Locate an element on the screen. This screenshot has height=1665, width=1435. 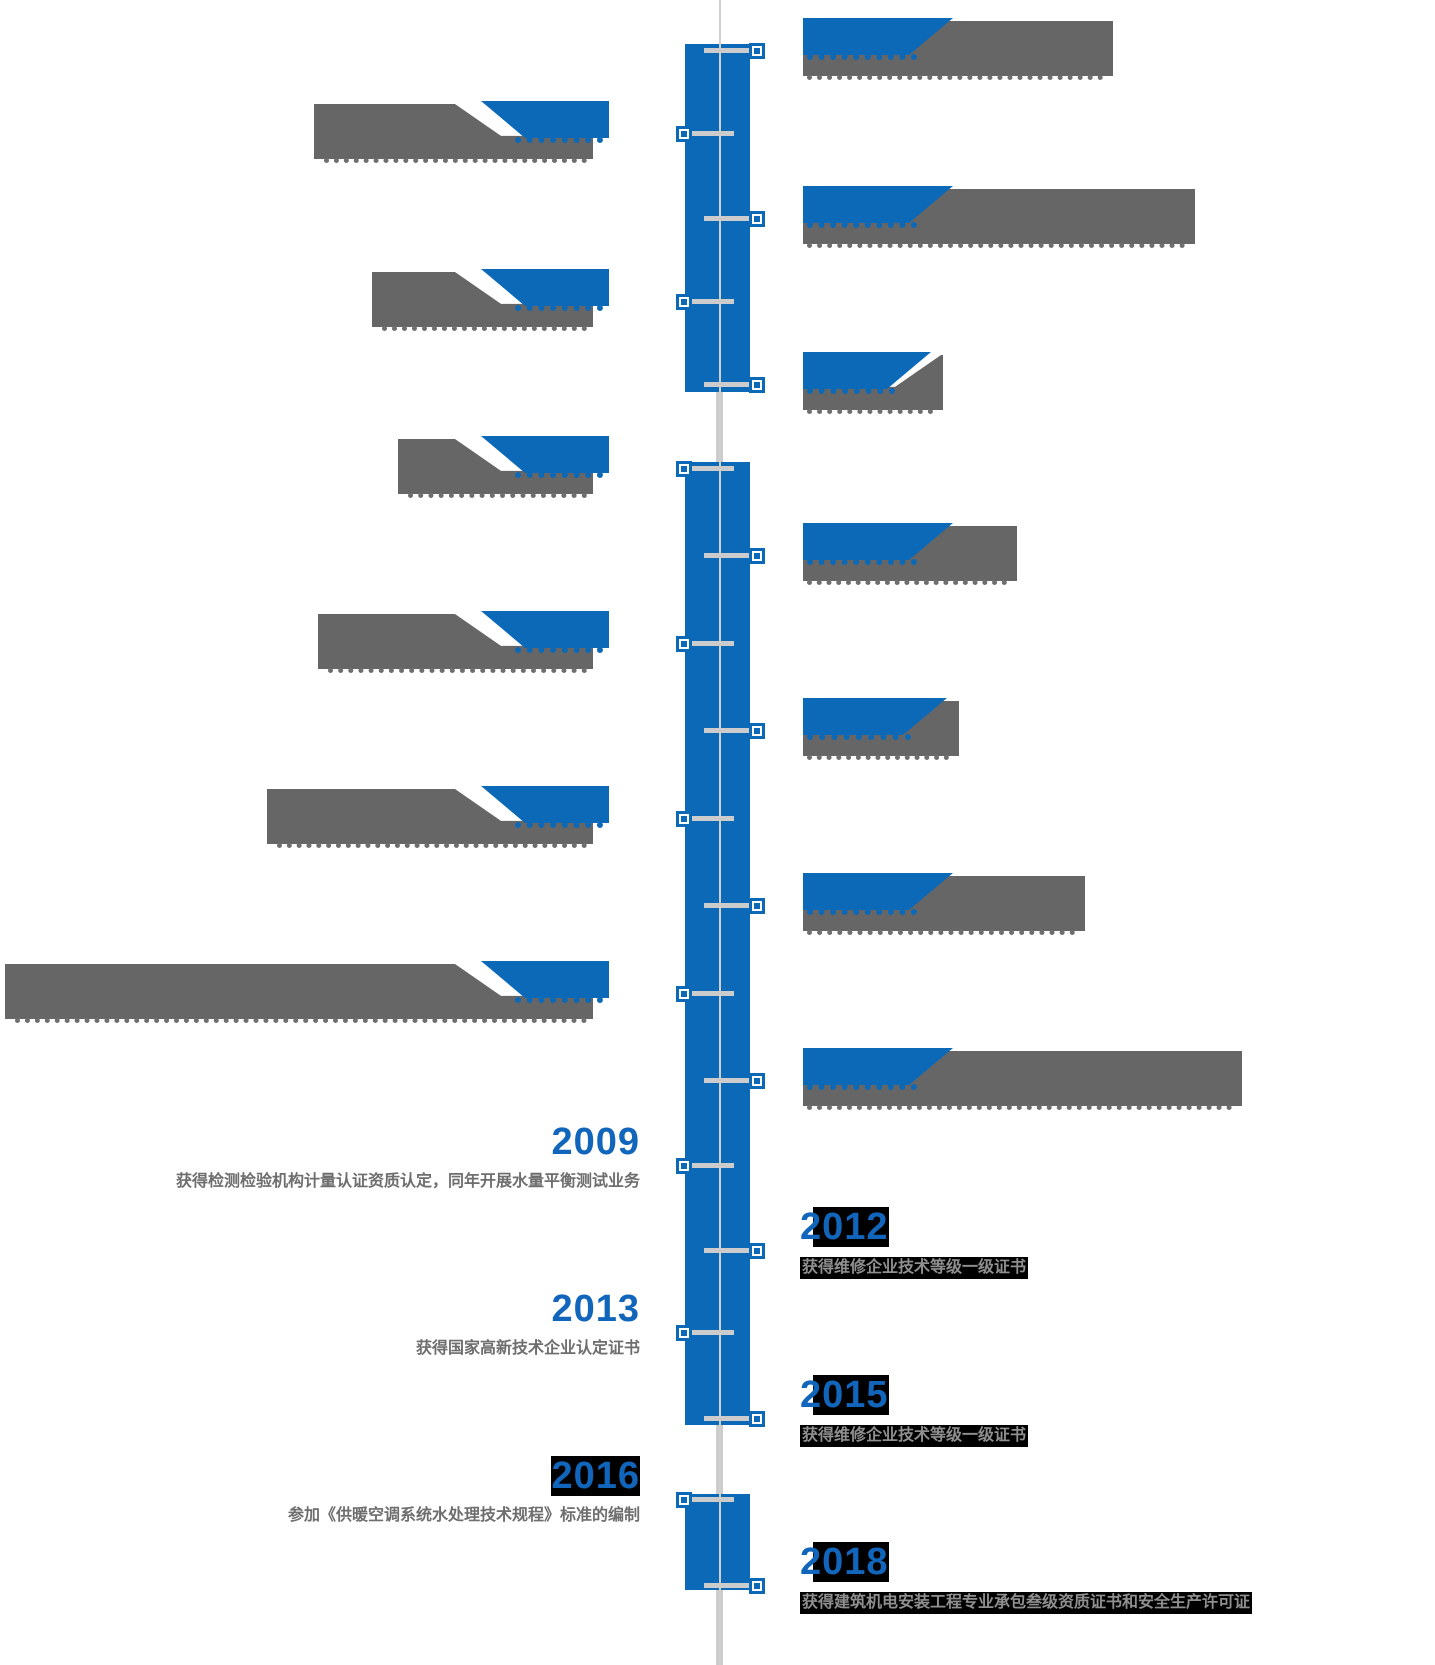
timeline-entry: 2012 获得维修企业技术等级一级证书 is located at coordinates (1025, 1249).